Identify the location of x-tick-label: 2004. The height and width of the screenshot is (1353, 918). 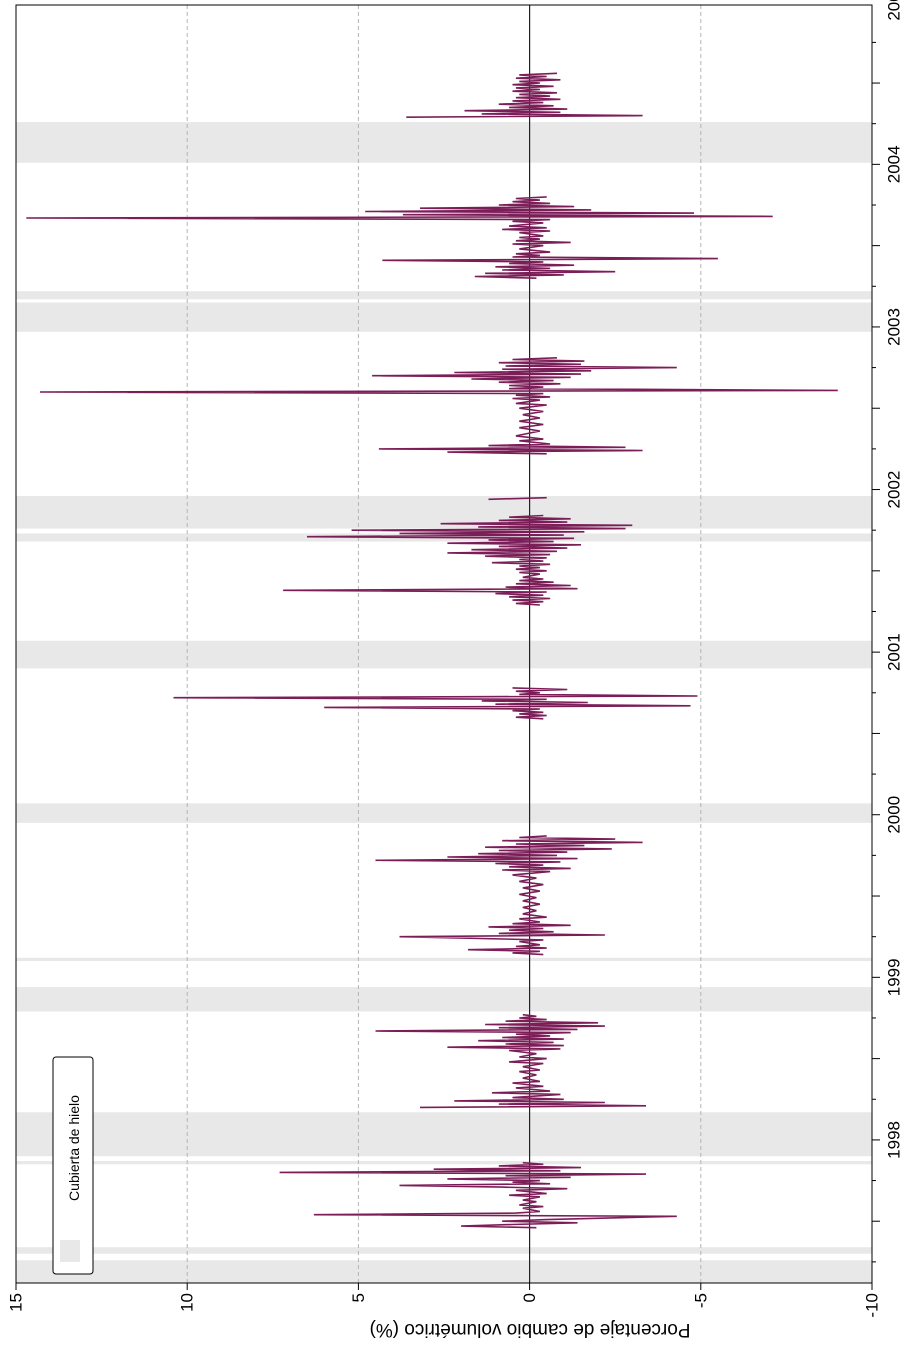
(894, 164).